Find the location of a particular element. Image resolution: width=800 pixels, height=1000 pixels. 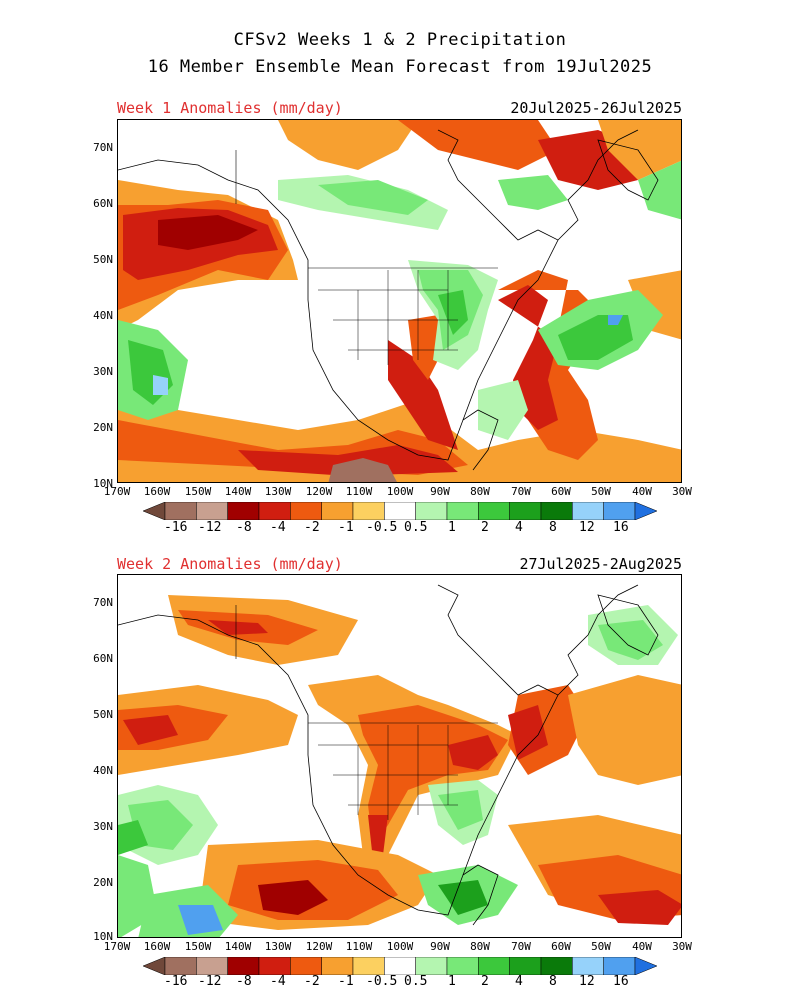

colorbar-tick: 8 is located at coordinates (553, 527).